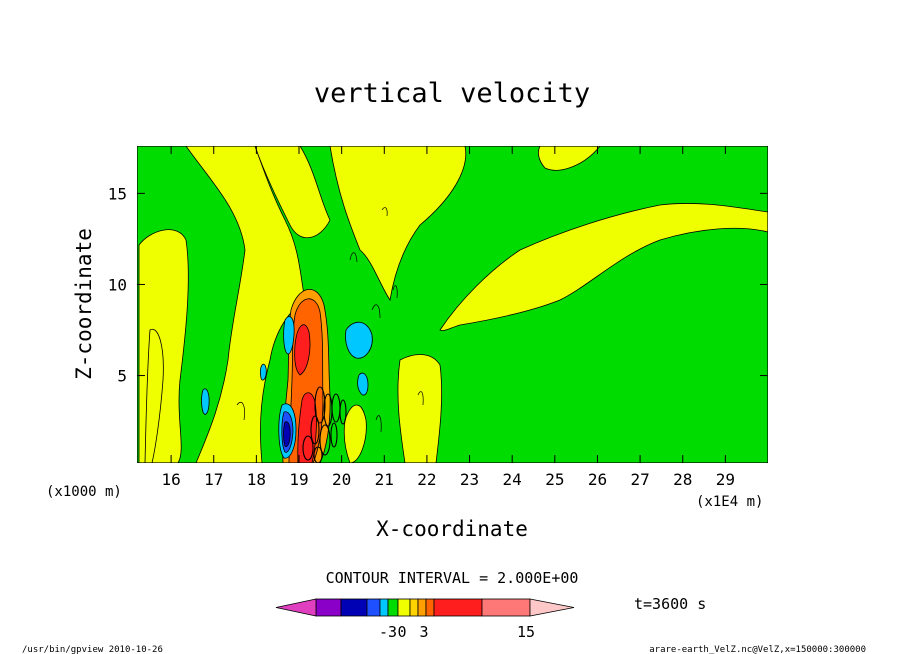  What do you see at coordinates (289, 335) in the screenshot?
I see `downdraft-upper-left` at bounding box center [289, 335].